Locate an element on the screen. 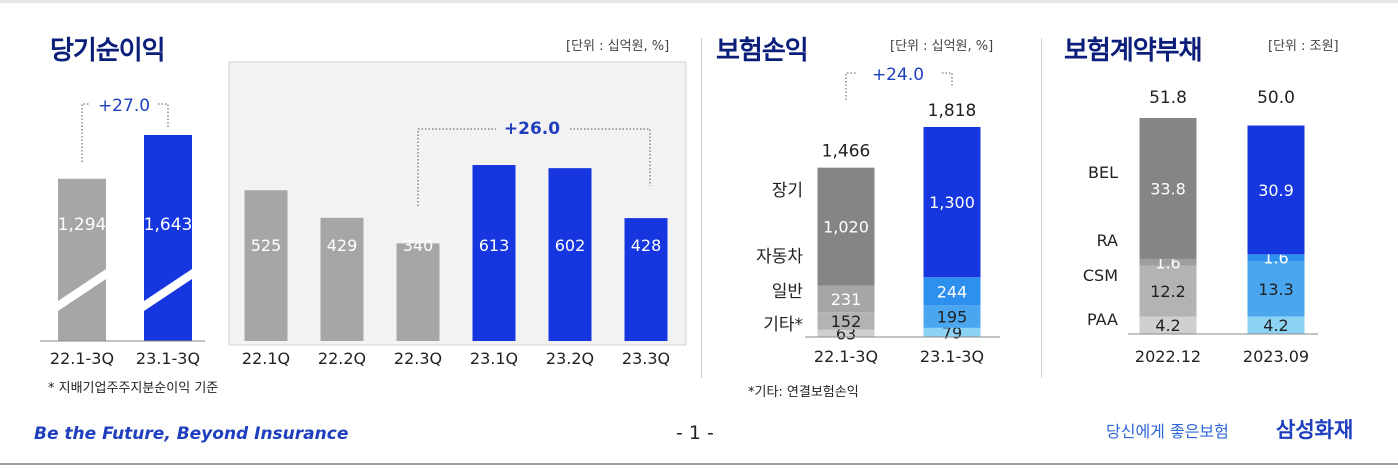 This screenshot has height=469, width=1398. contract-liability-total-1: 50.0 is located at coordinates (1276, 98).